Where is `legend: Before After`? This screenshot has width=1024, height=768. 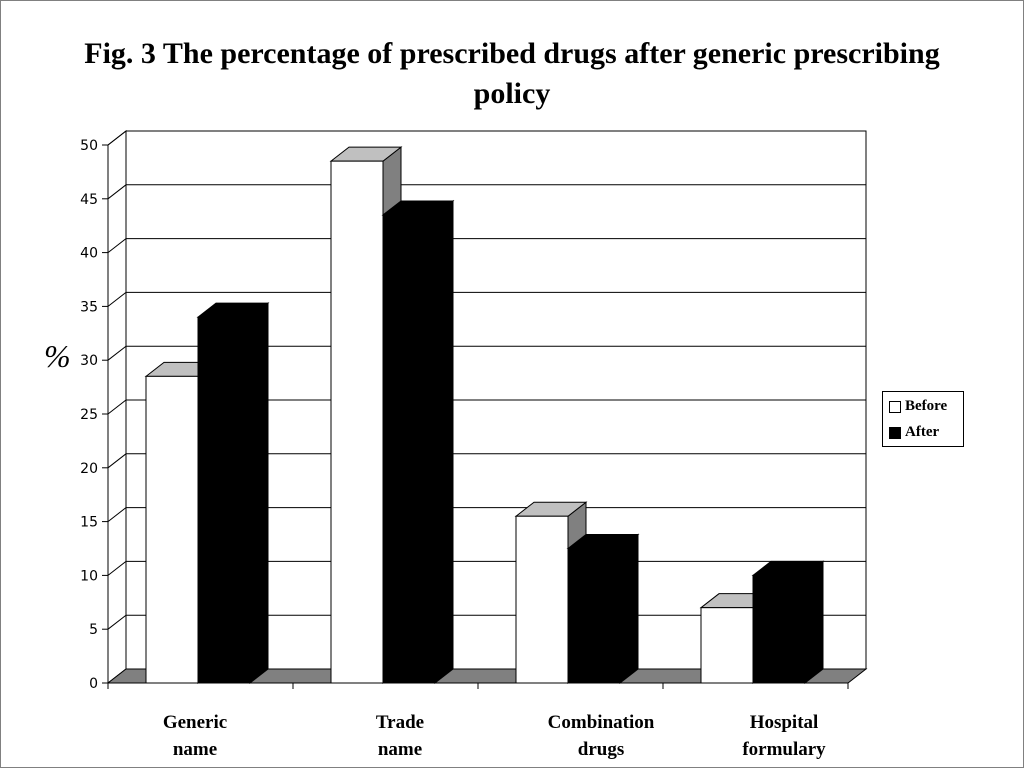 legend: Before After is located at coordinates (923, 419).